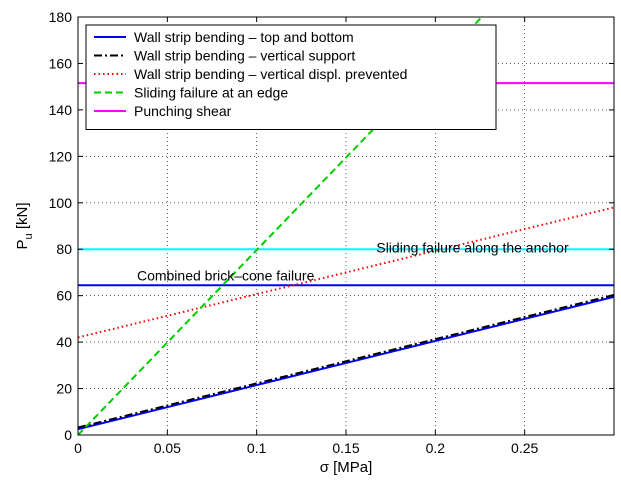 Image resolution: width=621 pixels, height=483 pixels. Describe the element at coordinates (64, 342) in the screenshot. I see `y-tick-label: 40` at that location.